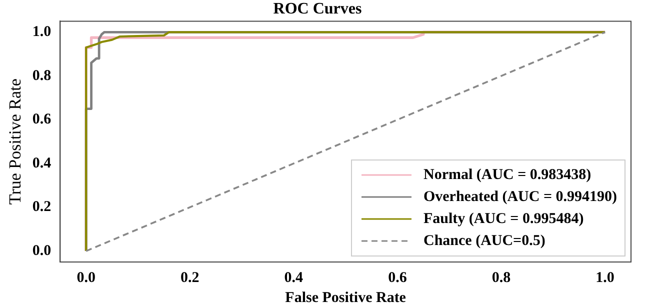  Describe the element at coordinates (42, 250) in the screenshot. I see `y-tick-label: 0.0` at that location.